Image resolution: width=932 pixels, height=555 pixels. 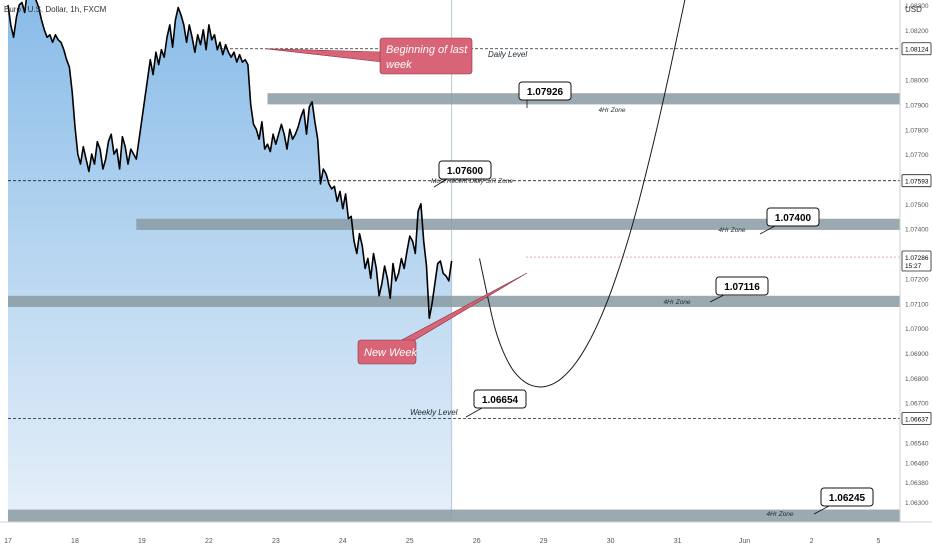 I want to click on annotation-line-1a: Beginning of last, so click(x=427, y=50).